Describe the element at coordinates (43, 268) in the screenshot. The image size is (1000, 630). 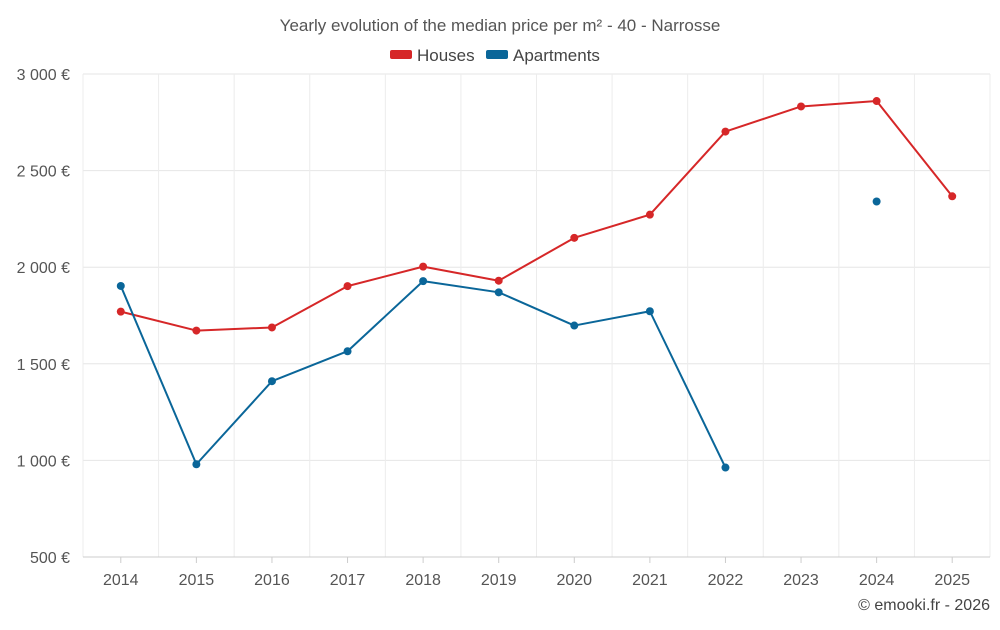
I see `y-tick-label: 2 000 €` at that location.